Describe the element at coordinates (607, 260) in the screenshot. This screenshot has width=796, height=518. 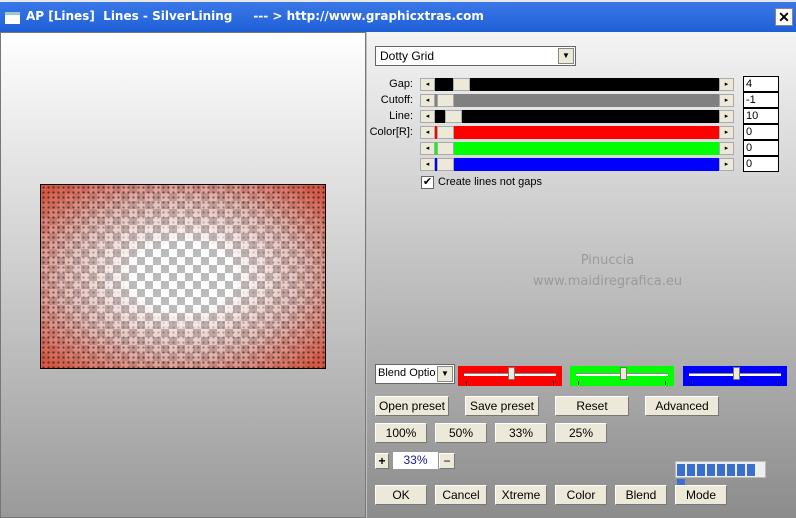
I see `watermark-line1: Pinuccia` at that location.